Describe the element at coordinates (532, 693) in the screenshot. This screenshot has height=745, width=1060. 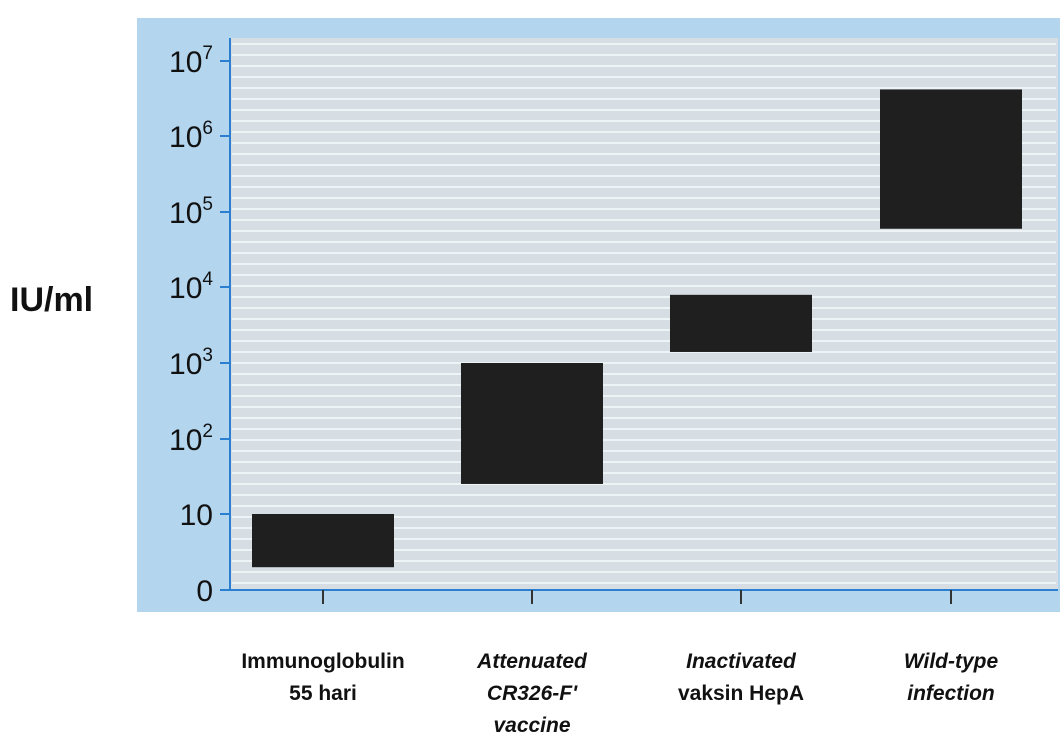
I see `category-label: Attenuated CR326-F' vaccine` at that location.